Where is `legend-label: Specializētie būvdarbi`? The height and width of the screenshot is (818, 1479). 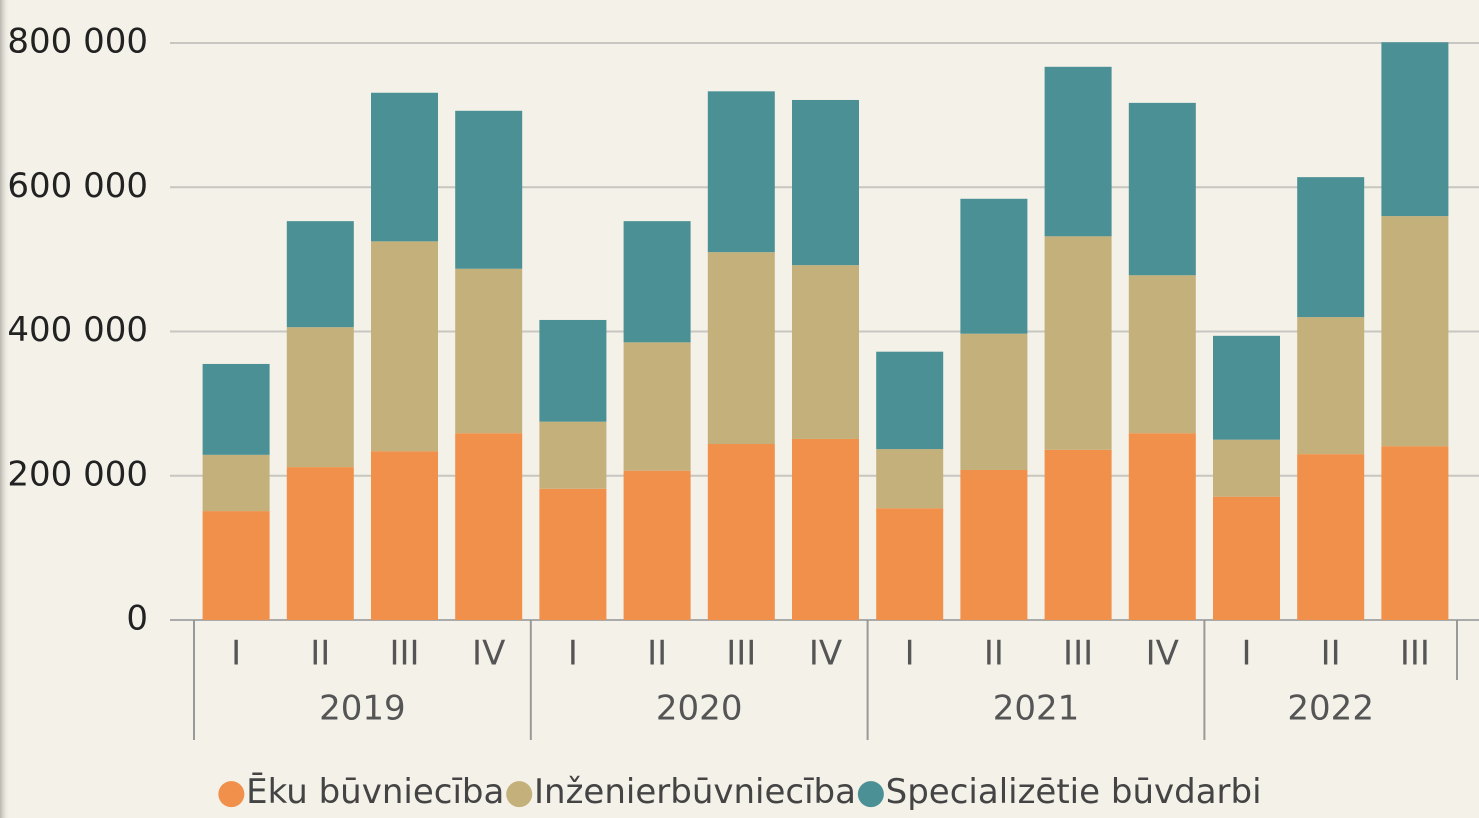
legend-label: Specializētie būvdarbi is located at coordinates (1074, 792).